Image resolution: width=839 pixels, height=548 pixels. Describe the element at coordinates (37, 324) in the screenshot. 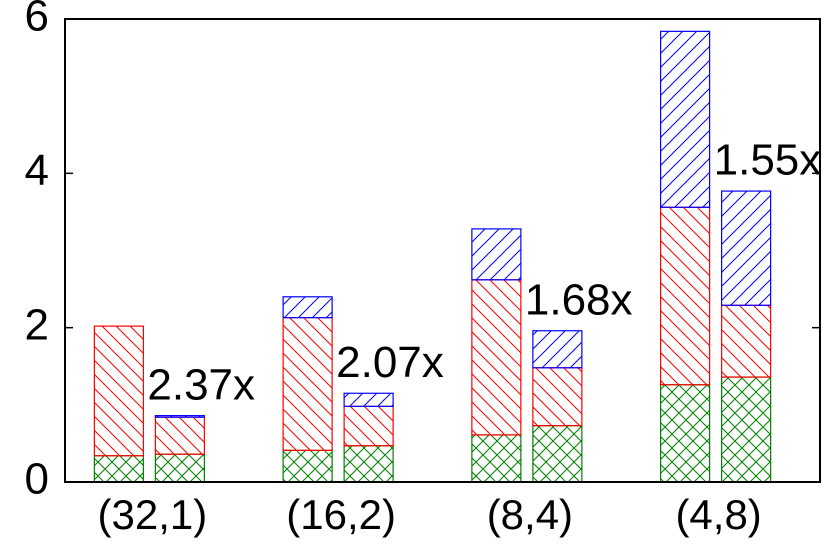

I see `y-tick-label: 2` at that location.